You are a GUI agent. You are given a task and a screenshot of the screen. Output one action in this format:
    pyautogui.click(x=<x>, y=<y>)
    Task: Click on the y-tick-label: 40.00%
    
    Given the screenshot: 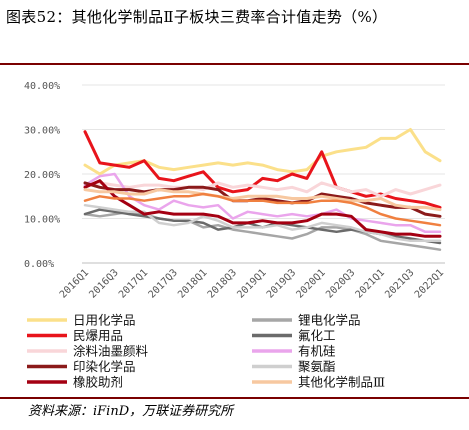 What is the action you would take?
    pyautogui.click(x=42, y=86)
    